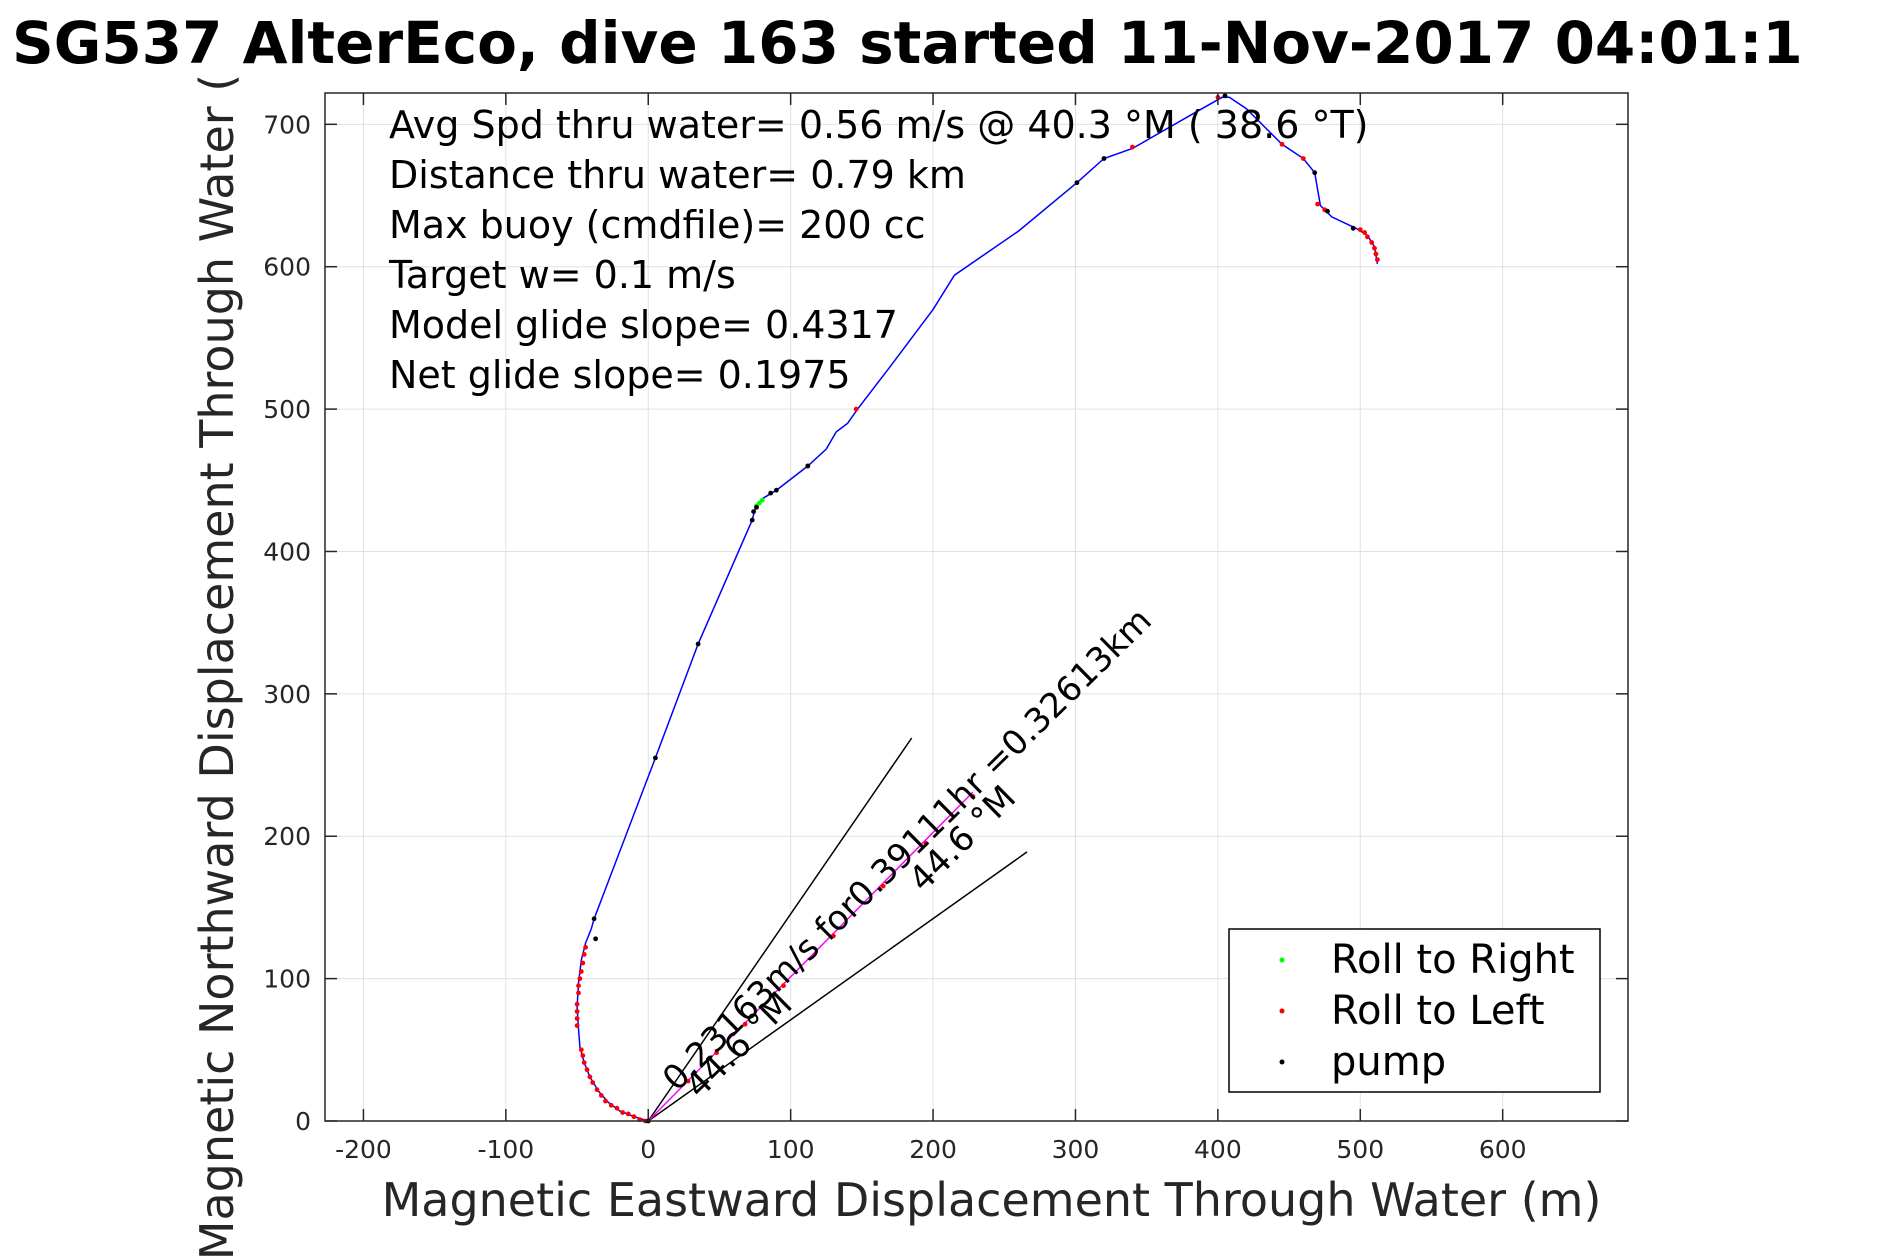  I want to click on x-tick-label: 0, so click(648, 1149).